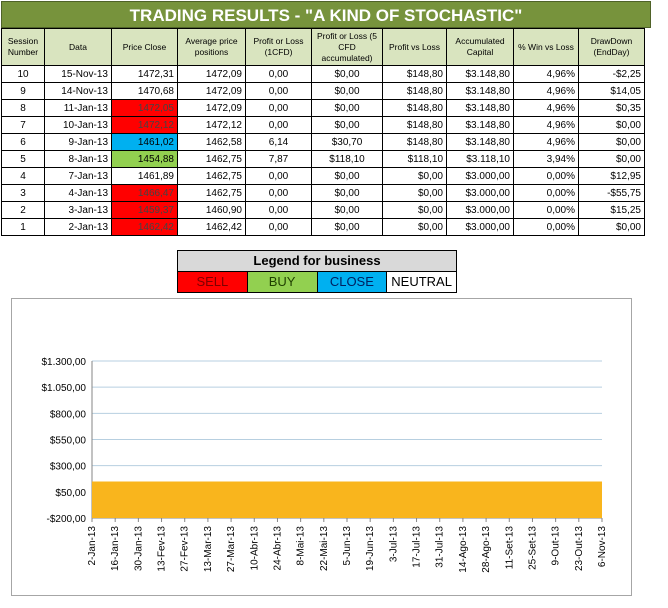  Describe the element at coordinates (67, 519) in the screenshot. I see `y-tick-label: -$200,00` at that location.